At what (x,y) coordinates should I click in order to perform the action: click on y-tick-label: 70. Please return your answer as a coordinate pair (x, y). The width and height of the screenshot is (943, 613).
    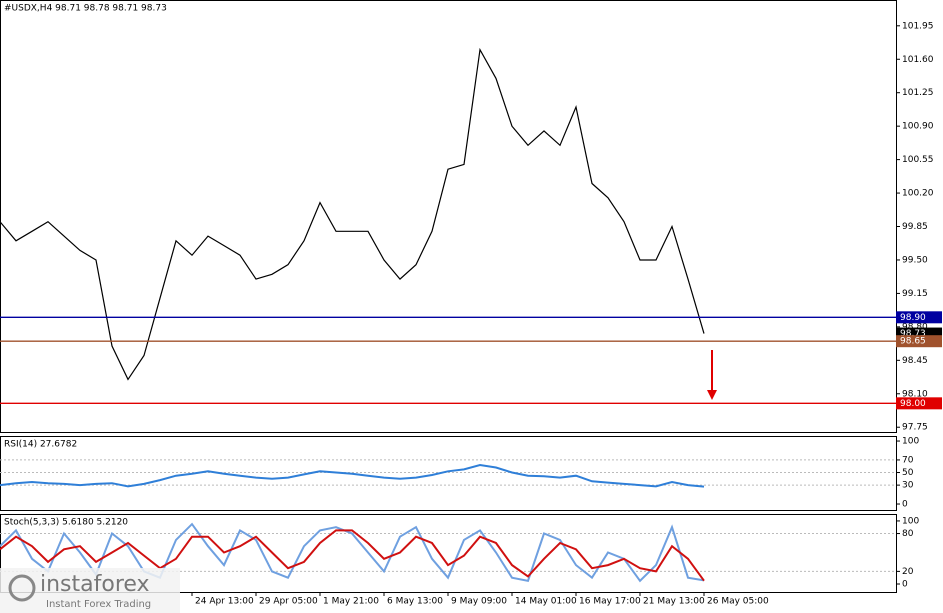
    Looking at the image, I should click on (908, 460).